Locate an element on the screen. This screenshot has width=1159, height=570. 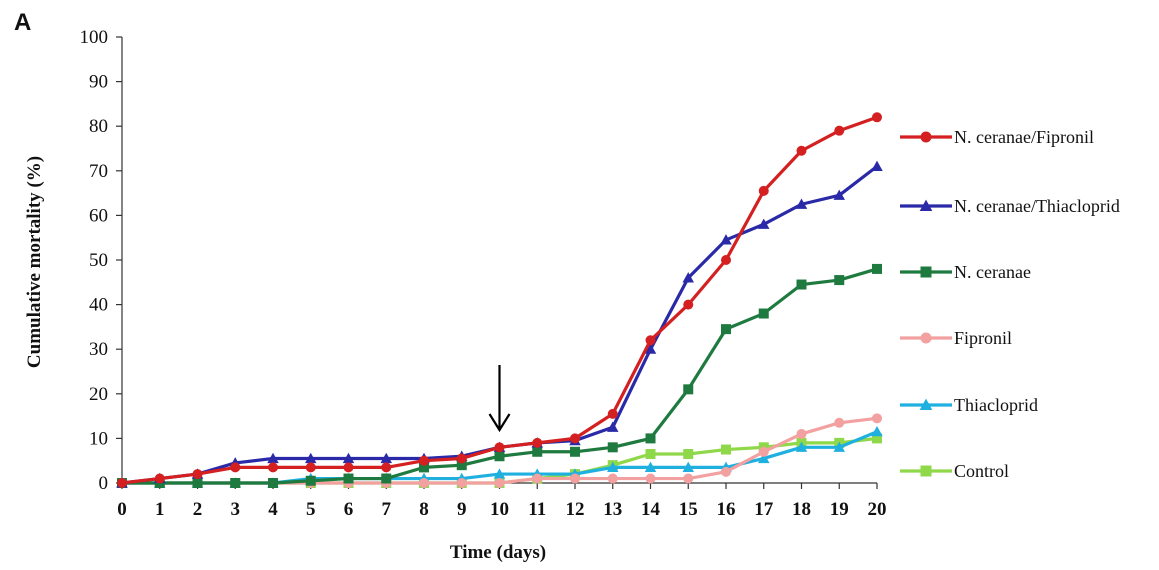
x-tick-label: 20 is located at coordinates (877, 509).